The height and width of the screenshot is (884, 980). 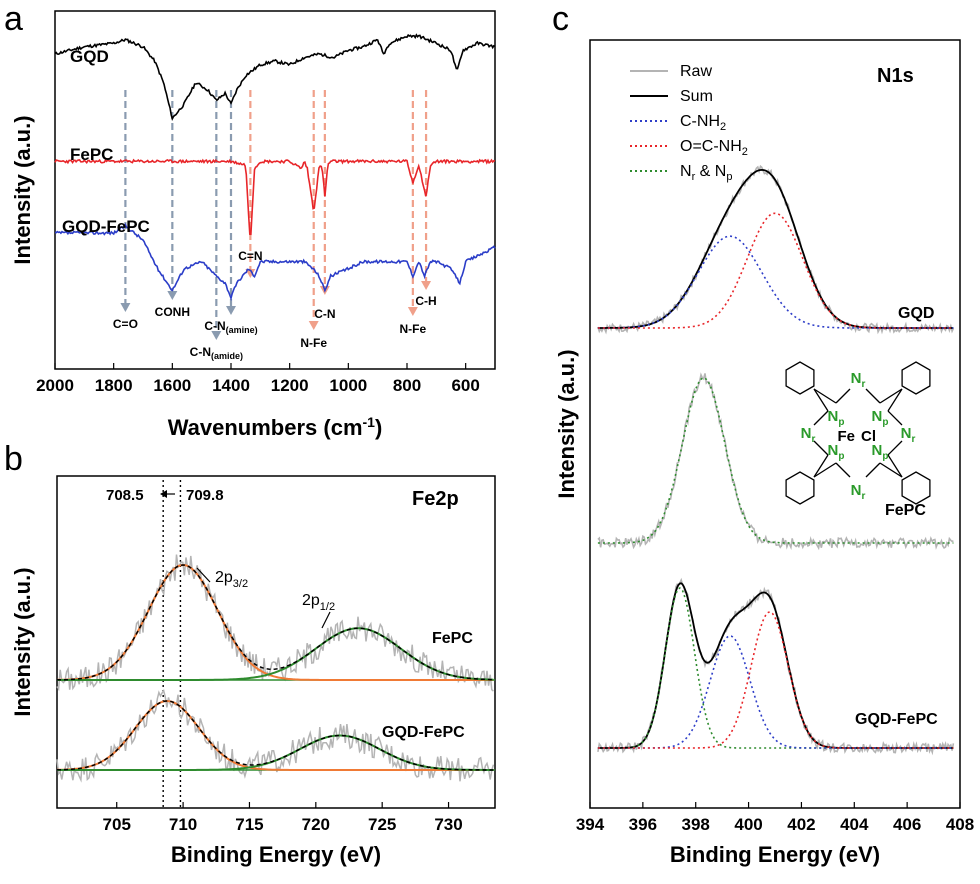 I want to click on benzene-ring-tr, so click(x=916, y=378).